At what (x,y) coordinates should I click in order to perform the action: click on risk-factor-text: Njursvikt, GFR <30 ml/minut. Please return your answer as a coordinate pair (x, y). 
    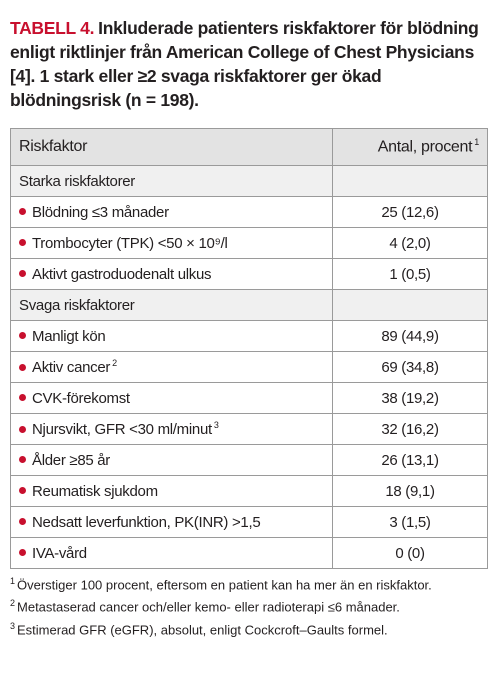
    Looking at the image, I should click on (122, 429).